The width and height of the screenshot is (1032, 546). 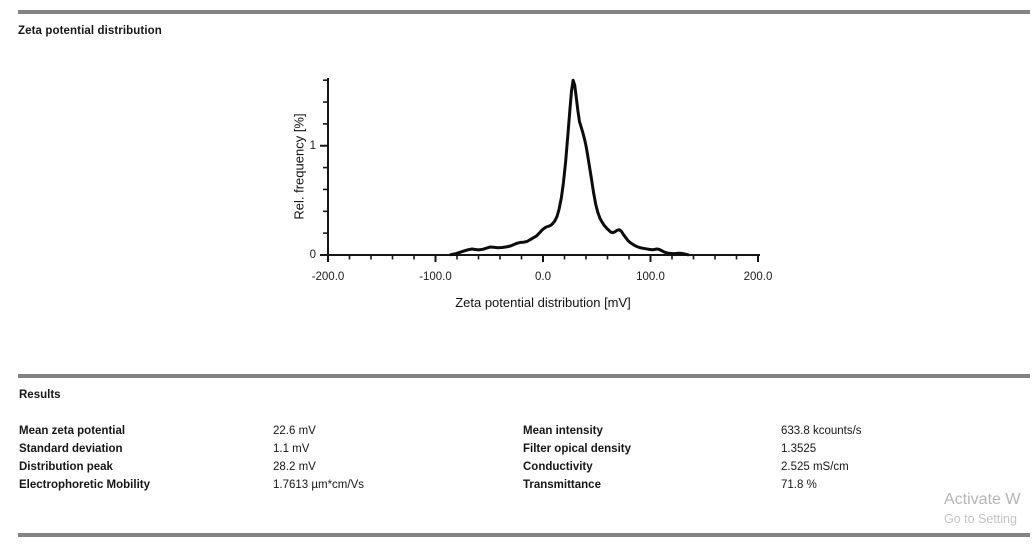 What do you see at coordinates (799, 449) in the screenshot?
I see `result-value: 1.3525` at bounding box center [799, 449].